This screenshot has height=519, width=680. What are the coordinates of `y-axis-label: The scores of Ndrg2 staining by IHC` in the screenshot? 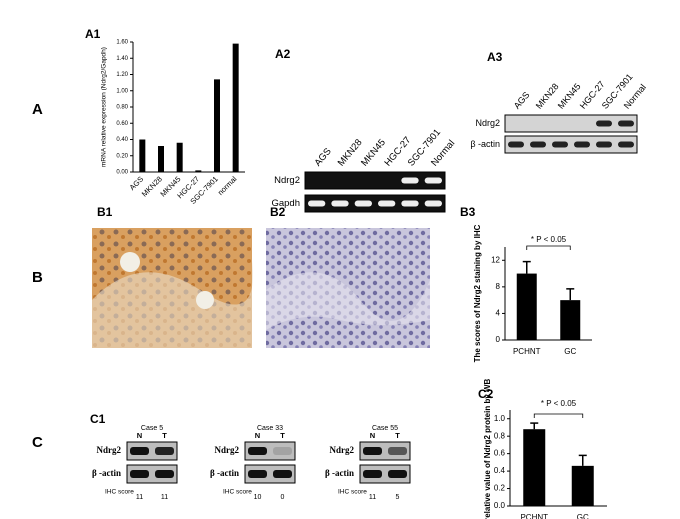 It's located at (477, 293).